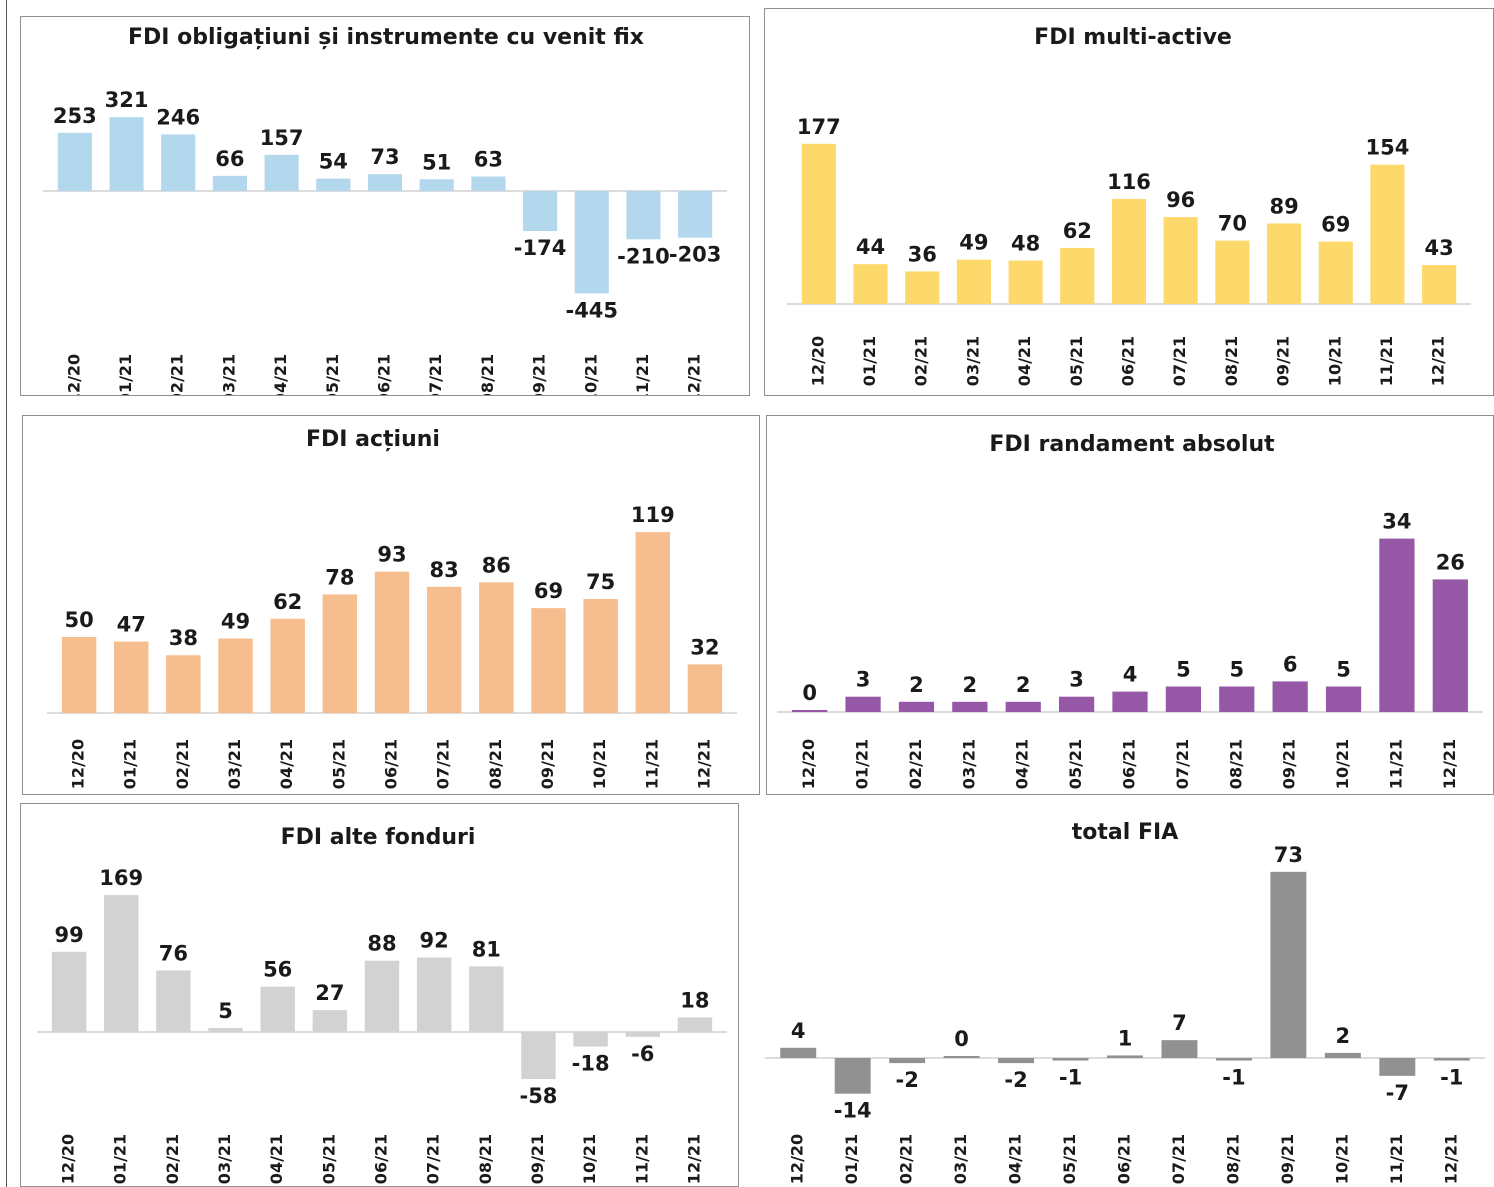  I want to click on data-label: -210, so click(643, 256).